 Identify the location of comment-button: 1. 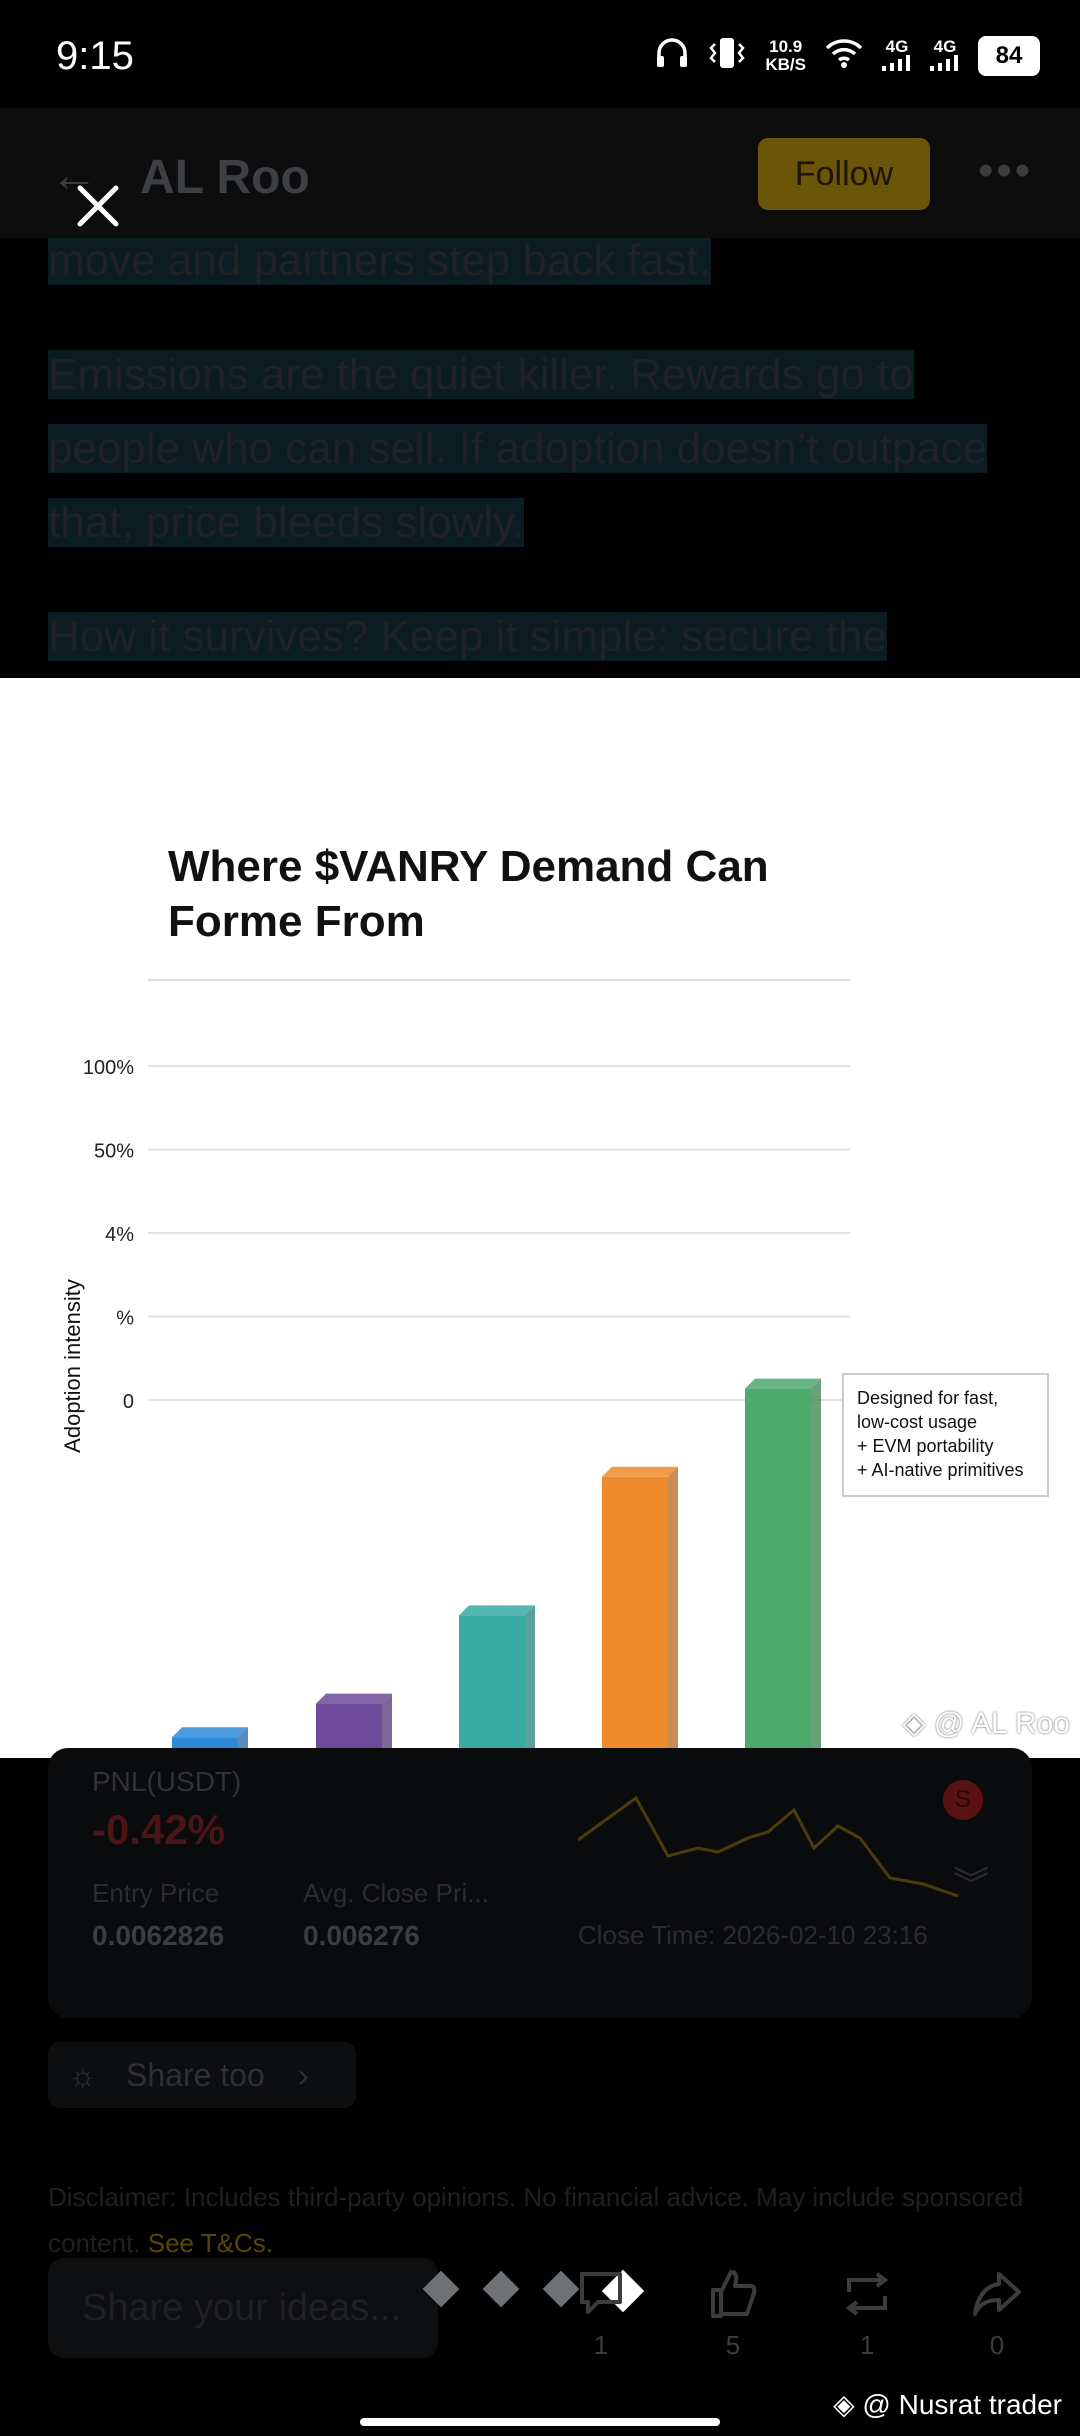
(601, 2313).